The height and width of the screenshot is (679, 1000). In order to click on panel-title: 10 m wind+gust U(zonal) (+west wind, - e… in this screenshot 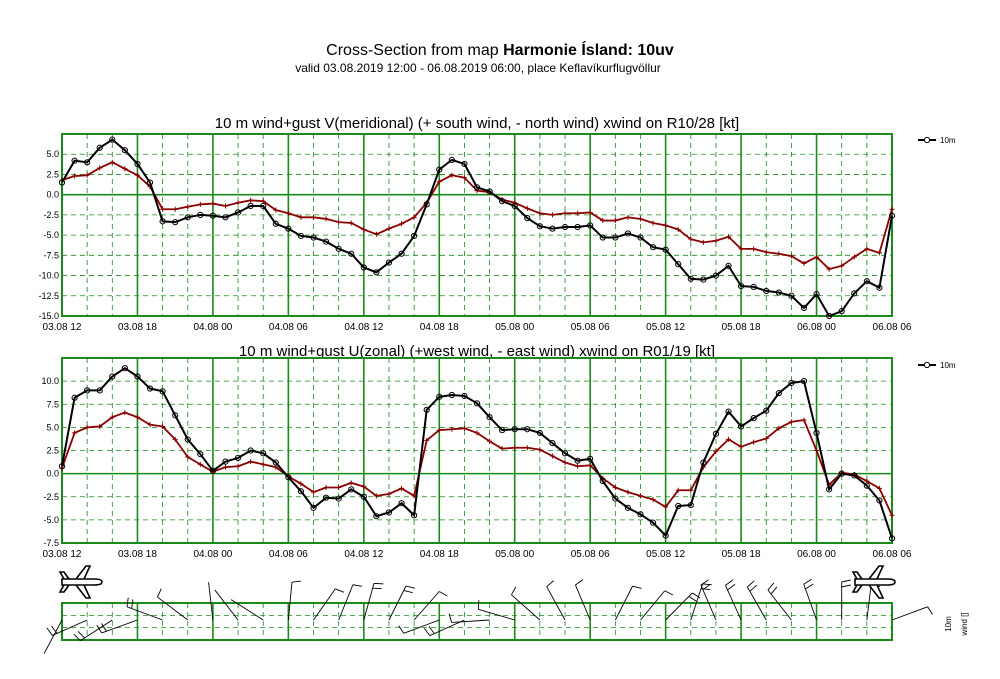, I will do `click(477, 351)`.